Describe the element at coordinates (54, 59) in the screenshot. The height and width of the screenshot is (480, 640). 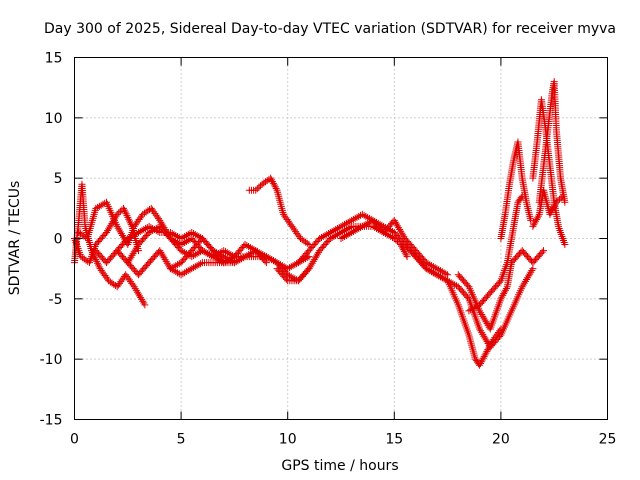
I see `y-tick-label: 15` at that location.